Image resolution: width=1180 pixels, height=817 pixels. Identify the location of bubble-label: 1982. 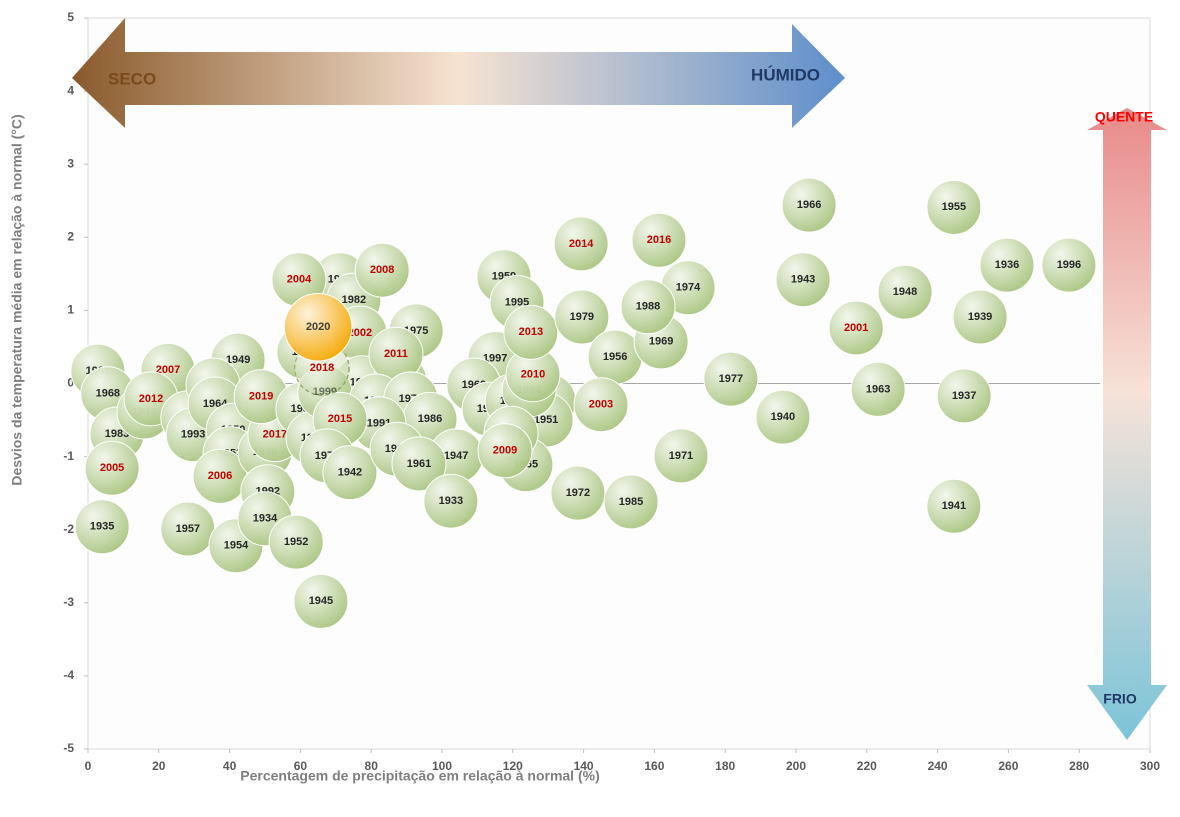
(354, 300).